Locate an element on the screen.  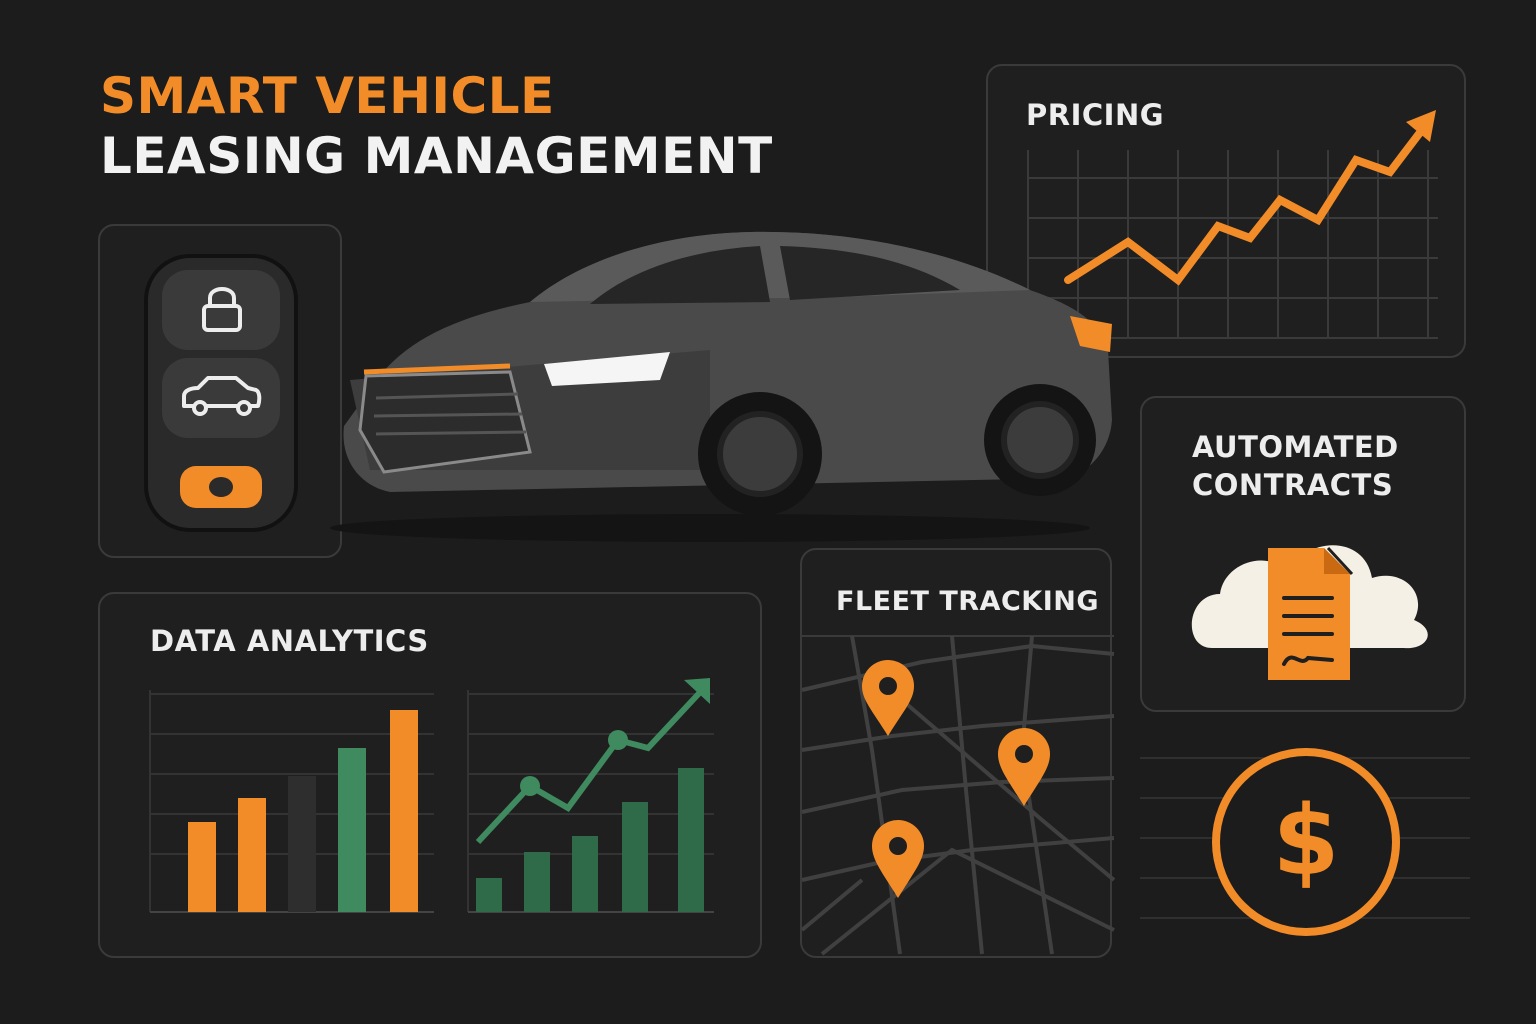
fleet-map is located at coordinates (958, 795).